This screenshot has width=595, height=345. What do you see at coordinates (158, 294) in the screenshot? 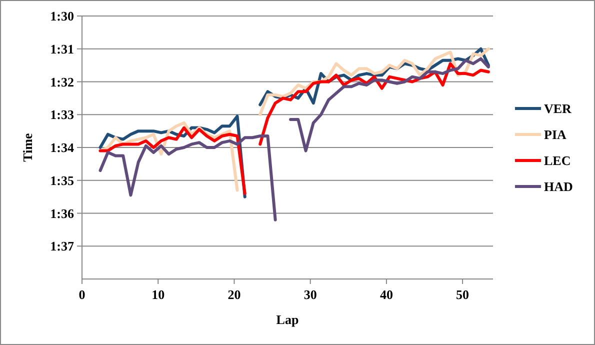
I see `x-tick-label: 10` at bounding box center [158, 294].